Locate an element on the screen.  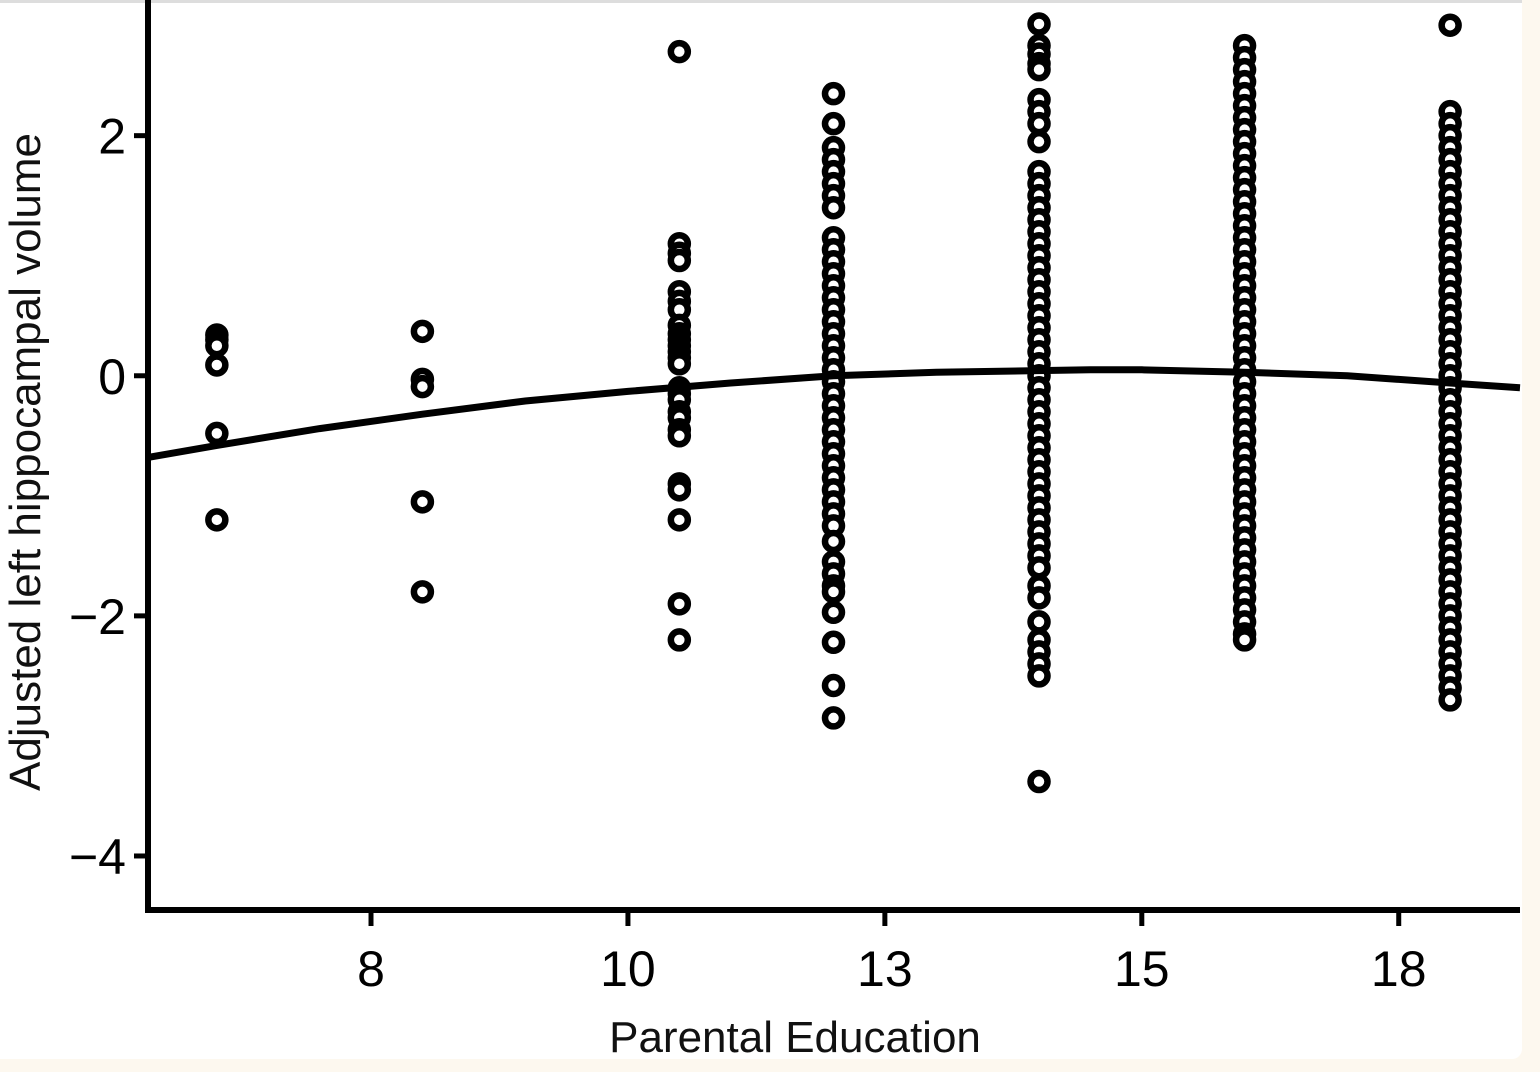
y-tick-label: 0 is located at coordinates (112, 377).